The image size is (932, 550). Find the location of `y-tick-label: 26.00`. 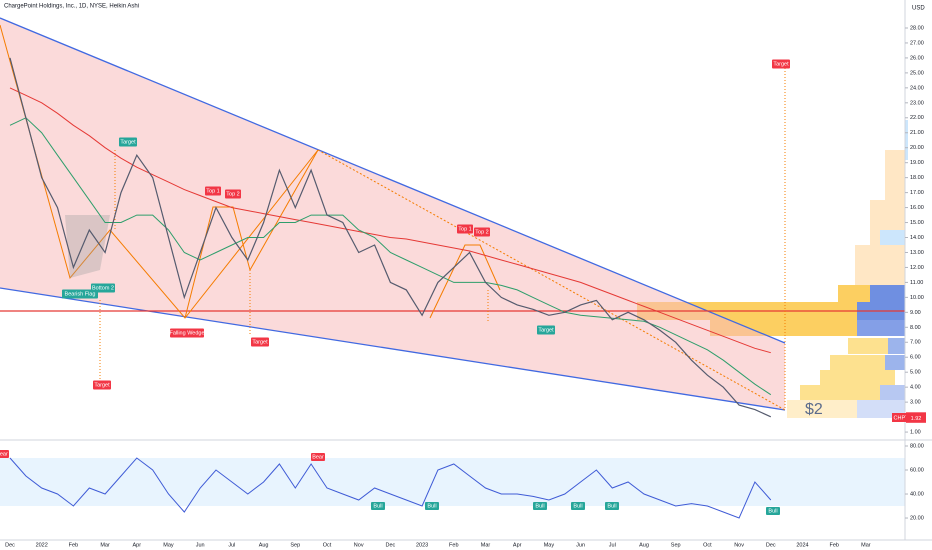

y-tick-label: 26.00 is located at coordinates (917, 58).